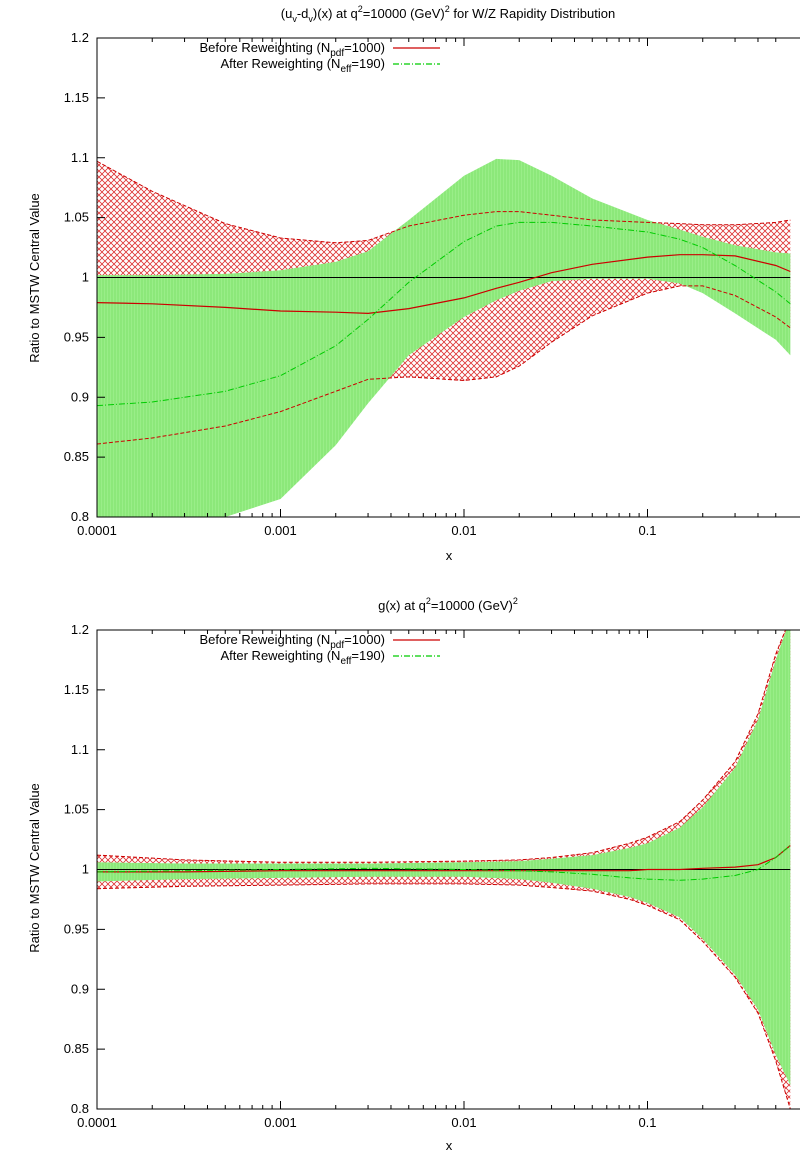 The image size is (800, 1161). I want to click on before-lower-line, so click(444, 365).